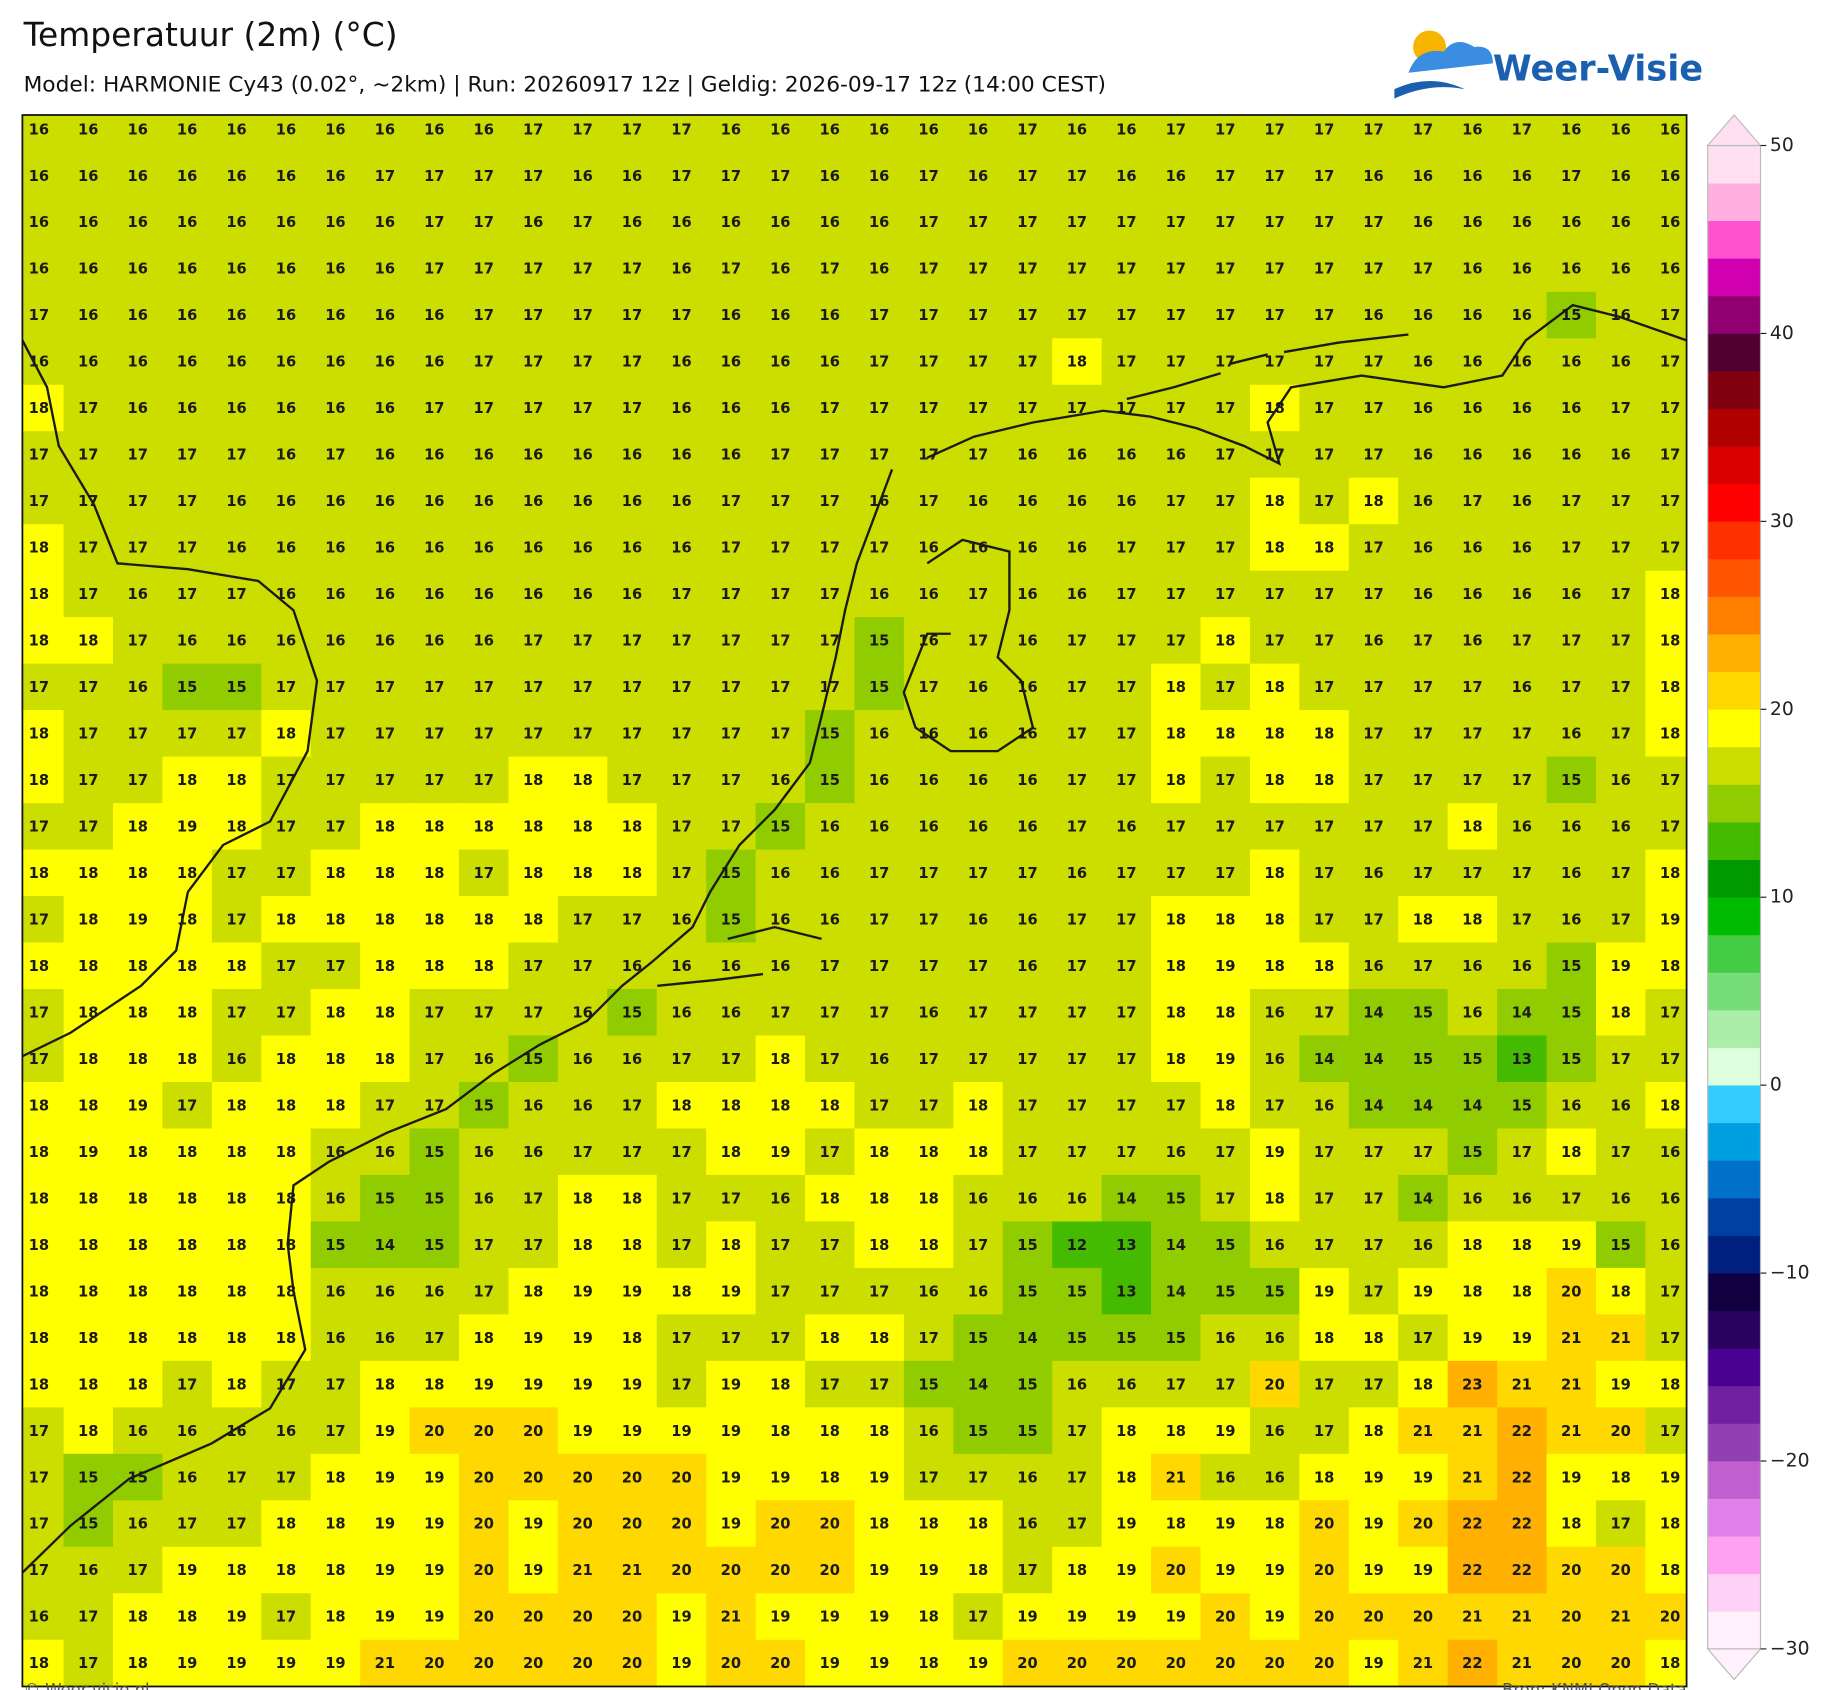 Image resolution: width=1824 pixels, height=1690 pixels. What do you see at coordinates (1522, 1570) in the screenshot?
I see `temperature-label: 22` at bounding box center [1522, 1570].